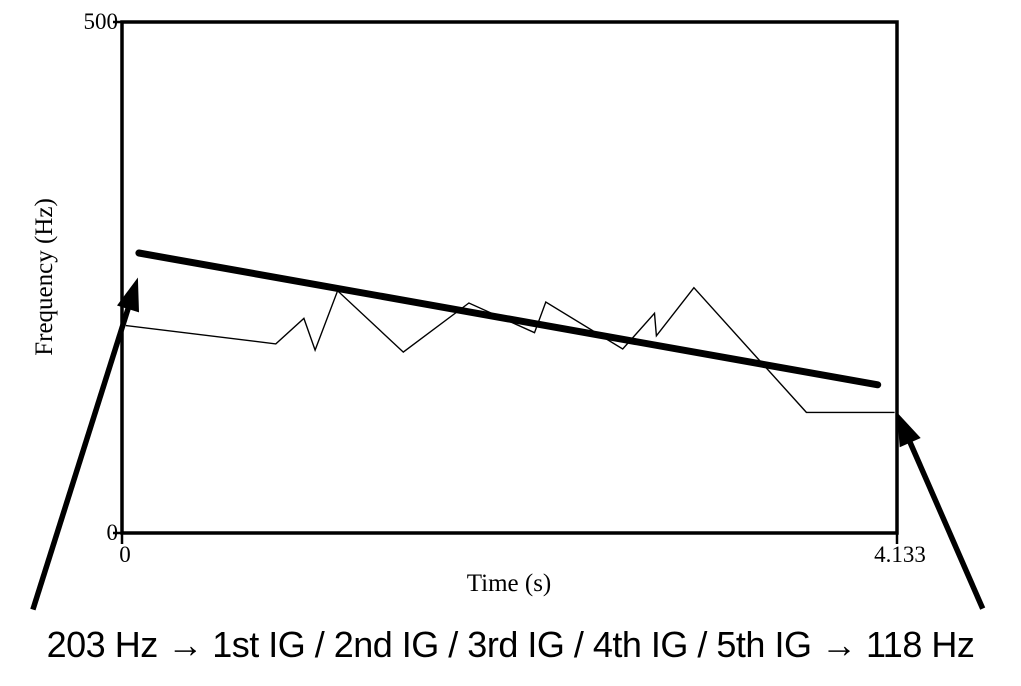  I want to click on x-tick-label: 4.133, so click(900, 554).